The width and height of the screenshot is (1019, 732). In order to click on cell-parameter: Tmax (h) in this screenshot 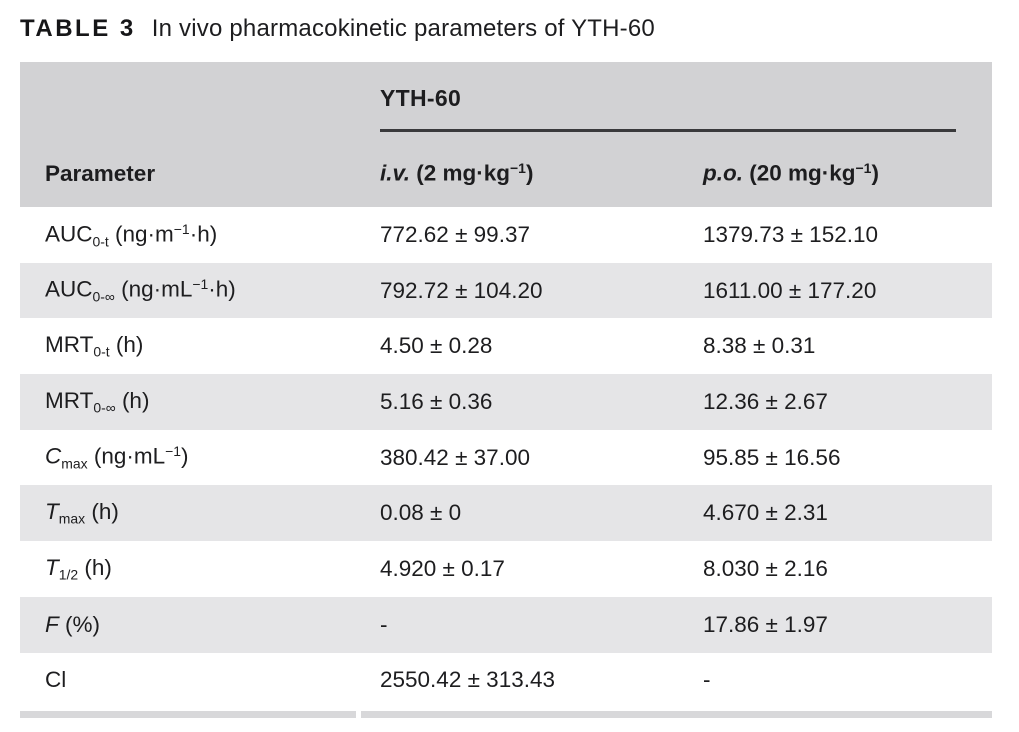, I will do `click(82, 513)`.